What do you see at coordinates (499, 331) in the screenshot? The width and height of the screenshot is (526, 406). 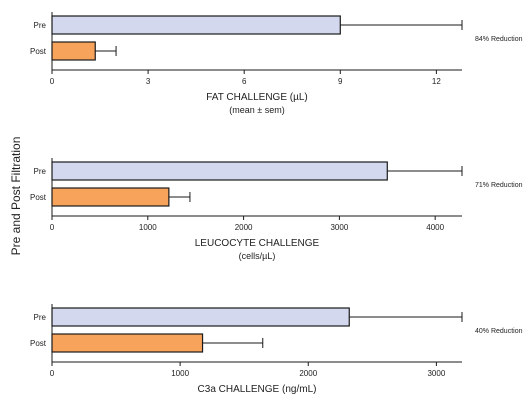 I see `reduction-annotation: 40% Reduction` at bounding box center [499, 331].